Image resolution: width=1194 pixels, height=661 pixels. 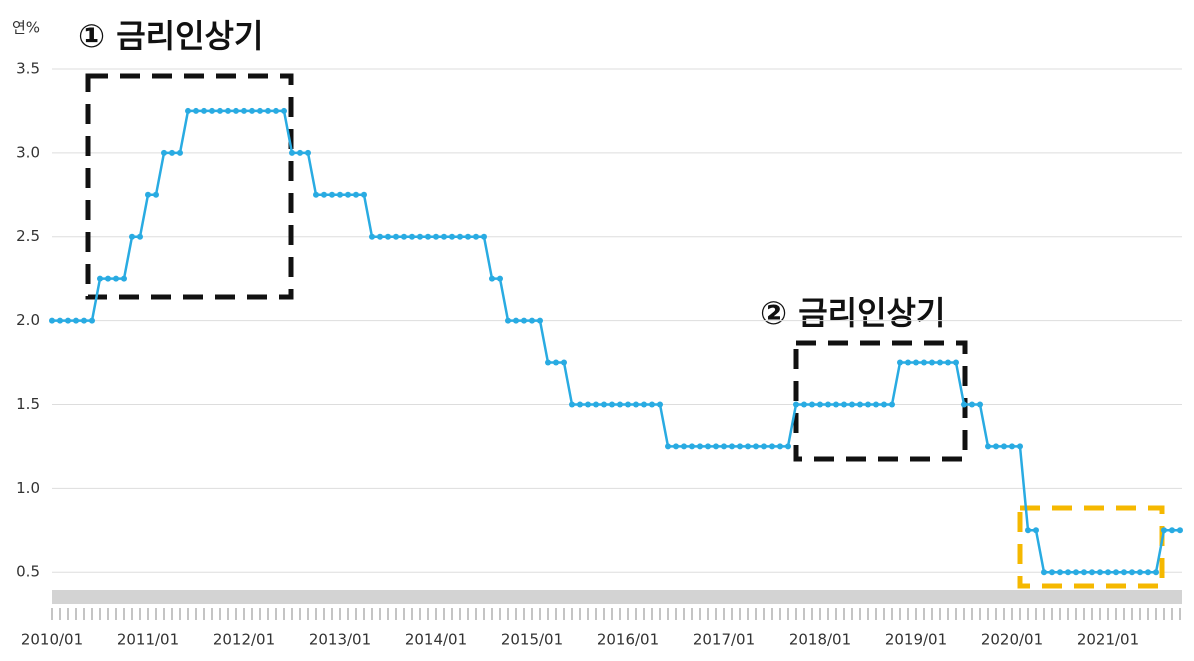 What do you see at coordinates (28, 69) in the screenshot?
I see `y-tick-label: 3.5` at bounding box center [28, 69].